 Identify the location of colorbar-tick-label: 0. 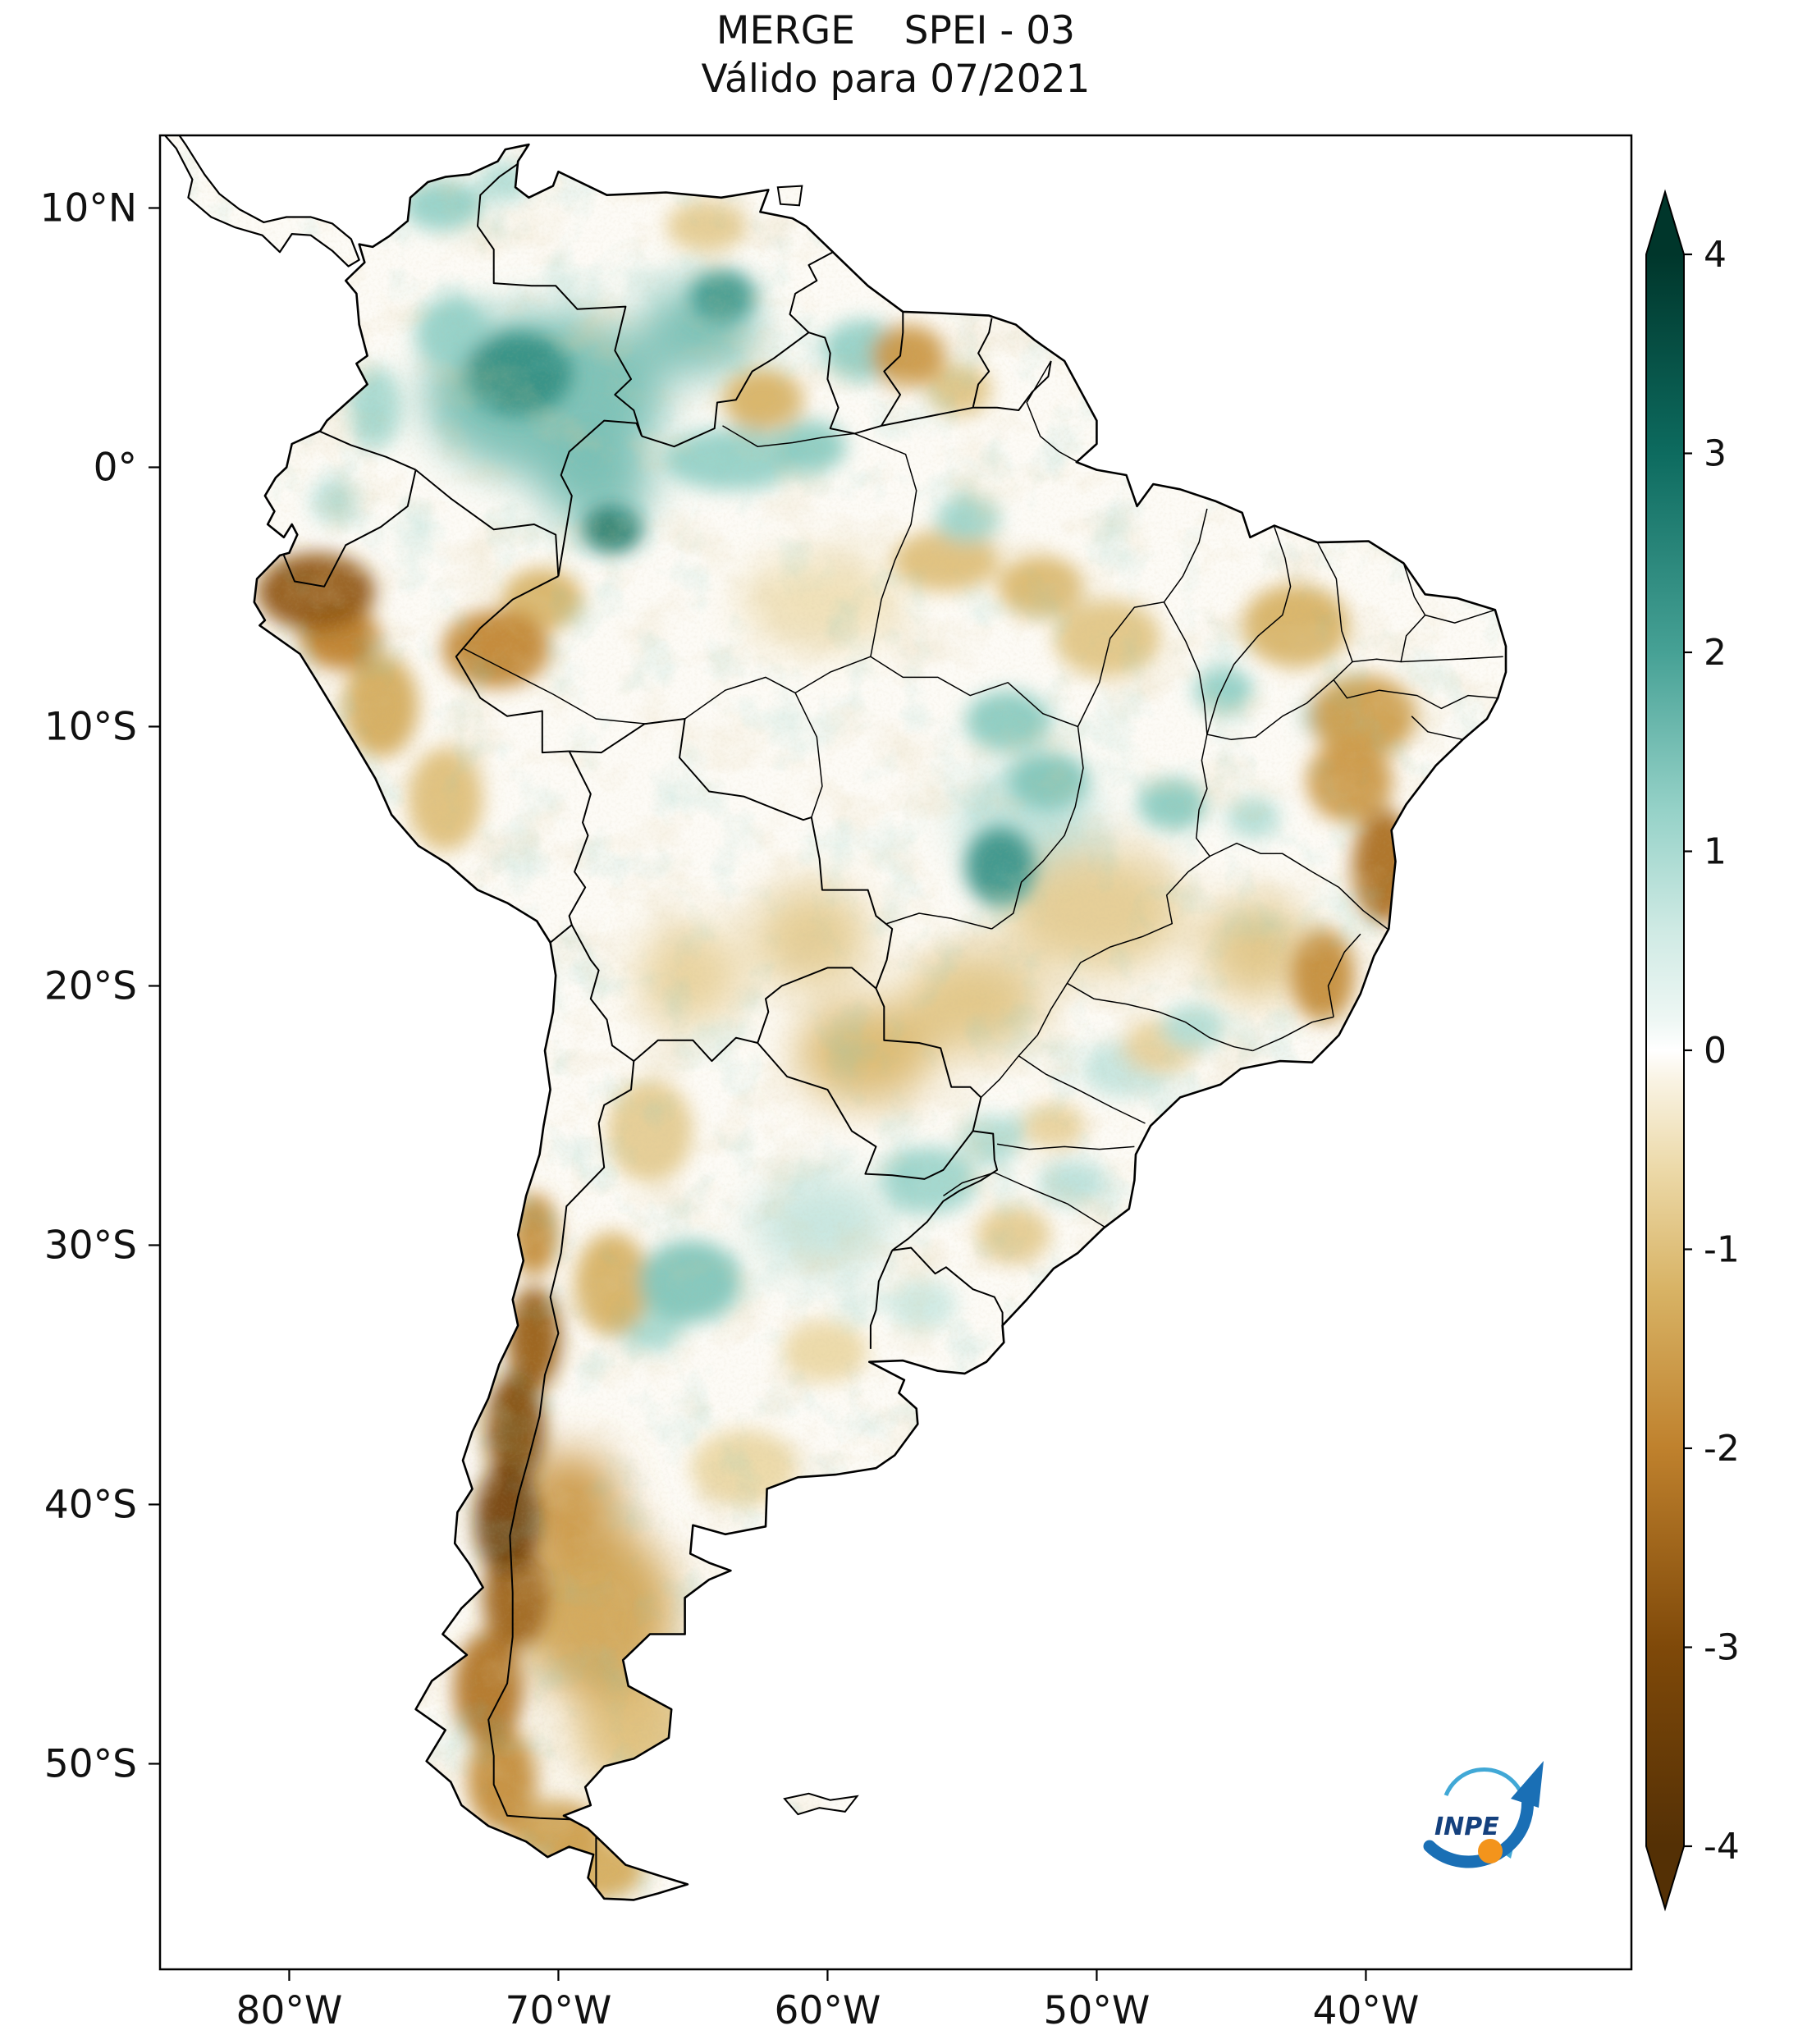
(1715, 1051).